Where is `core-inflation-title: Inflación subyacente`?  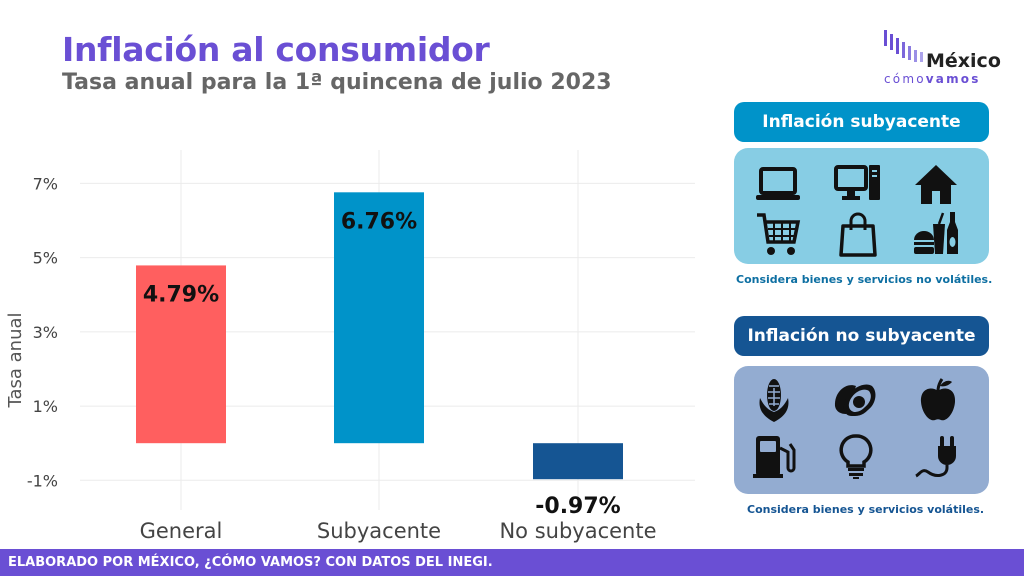
core-inflation-title: Inflación subyacente is located at coordinates (861, 122).